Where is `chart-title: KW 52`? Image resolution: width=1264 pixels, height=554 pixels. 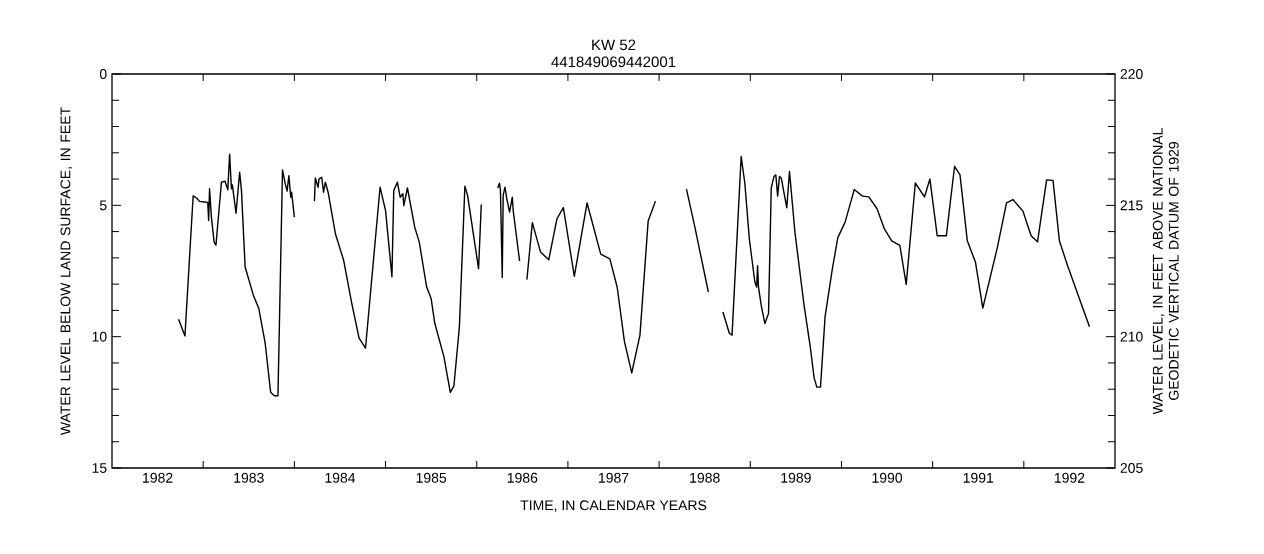
chart-title: KW 52 is located at coordinates (614, 45).